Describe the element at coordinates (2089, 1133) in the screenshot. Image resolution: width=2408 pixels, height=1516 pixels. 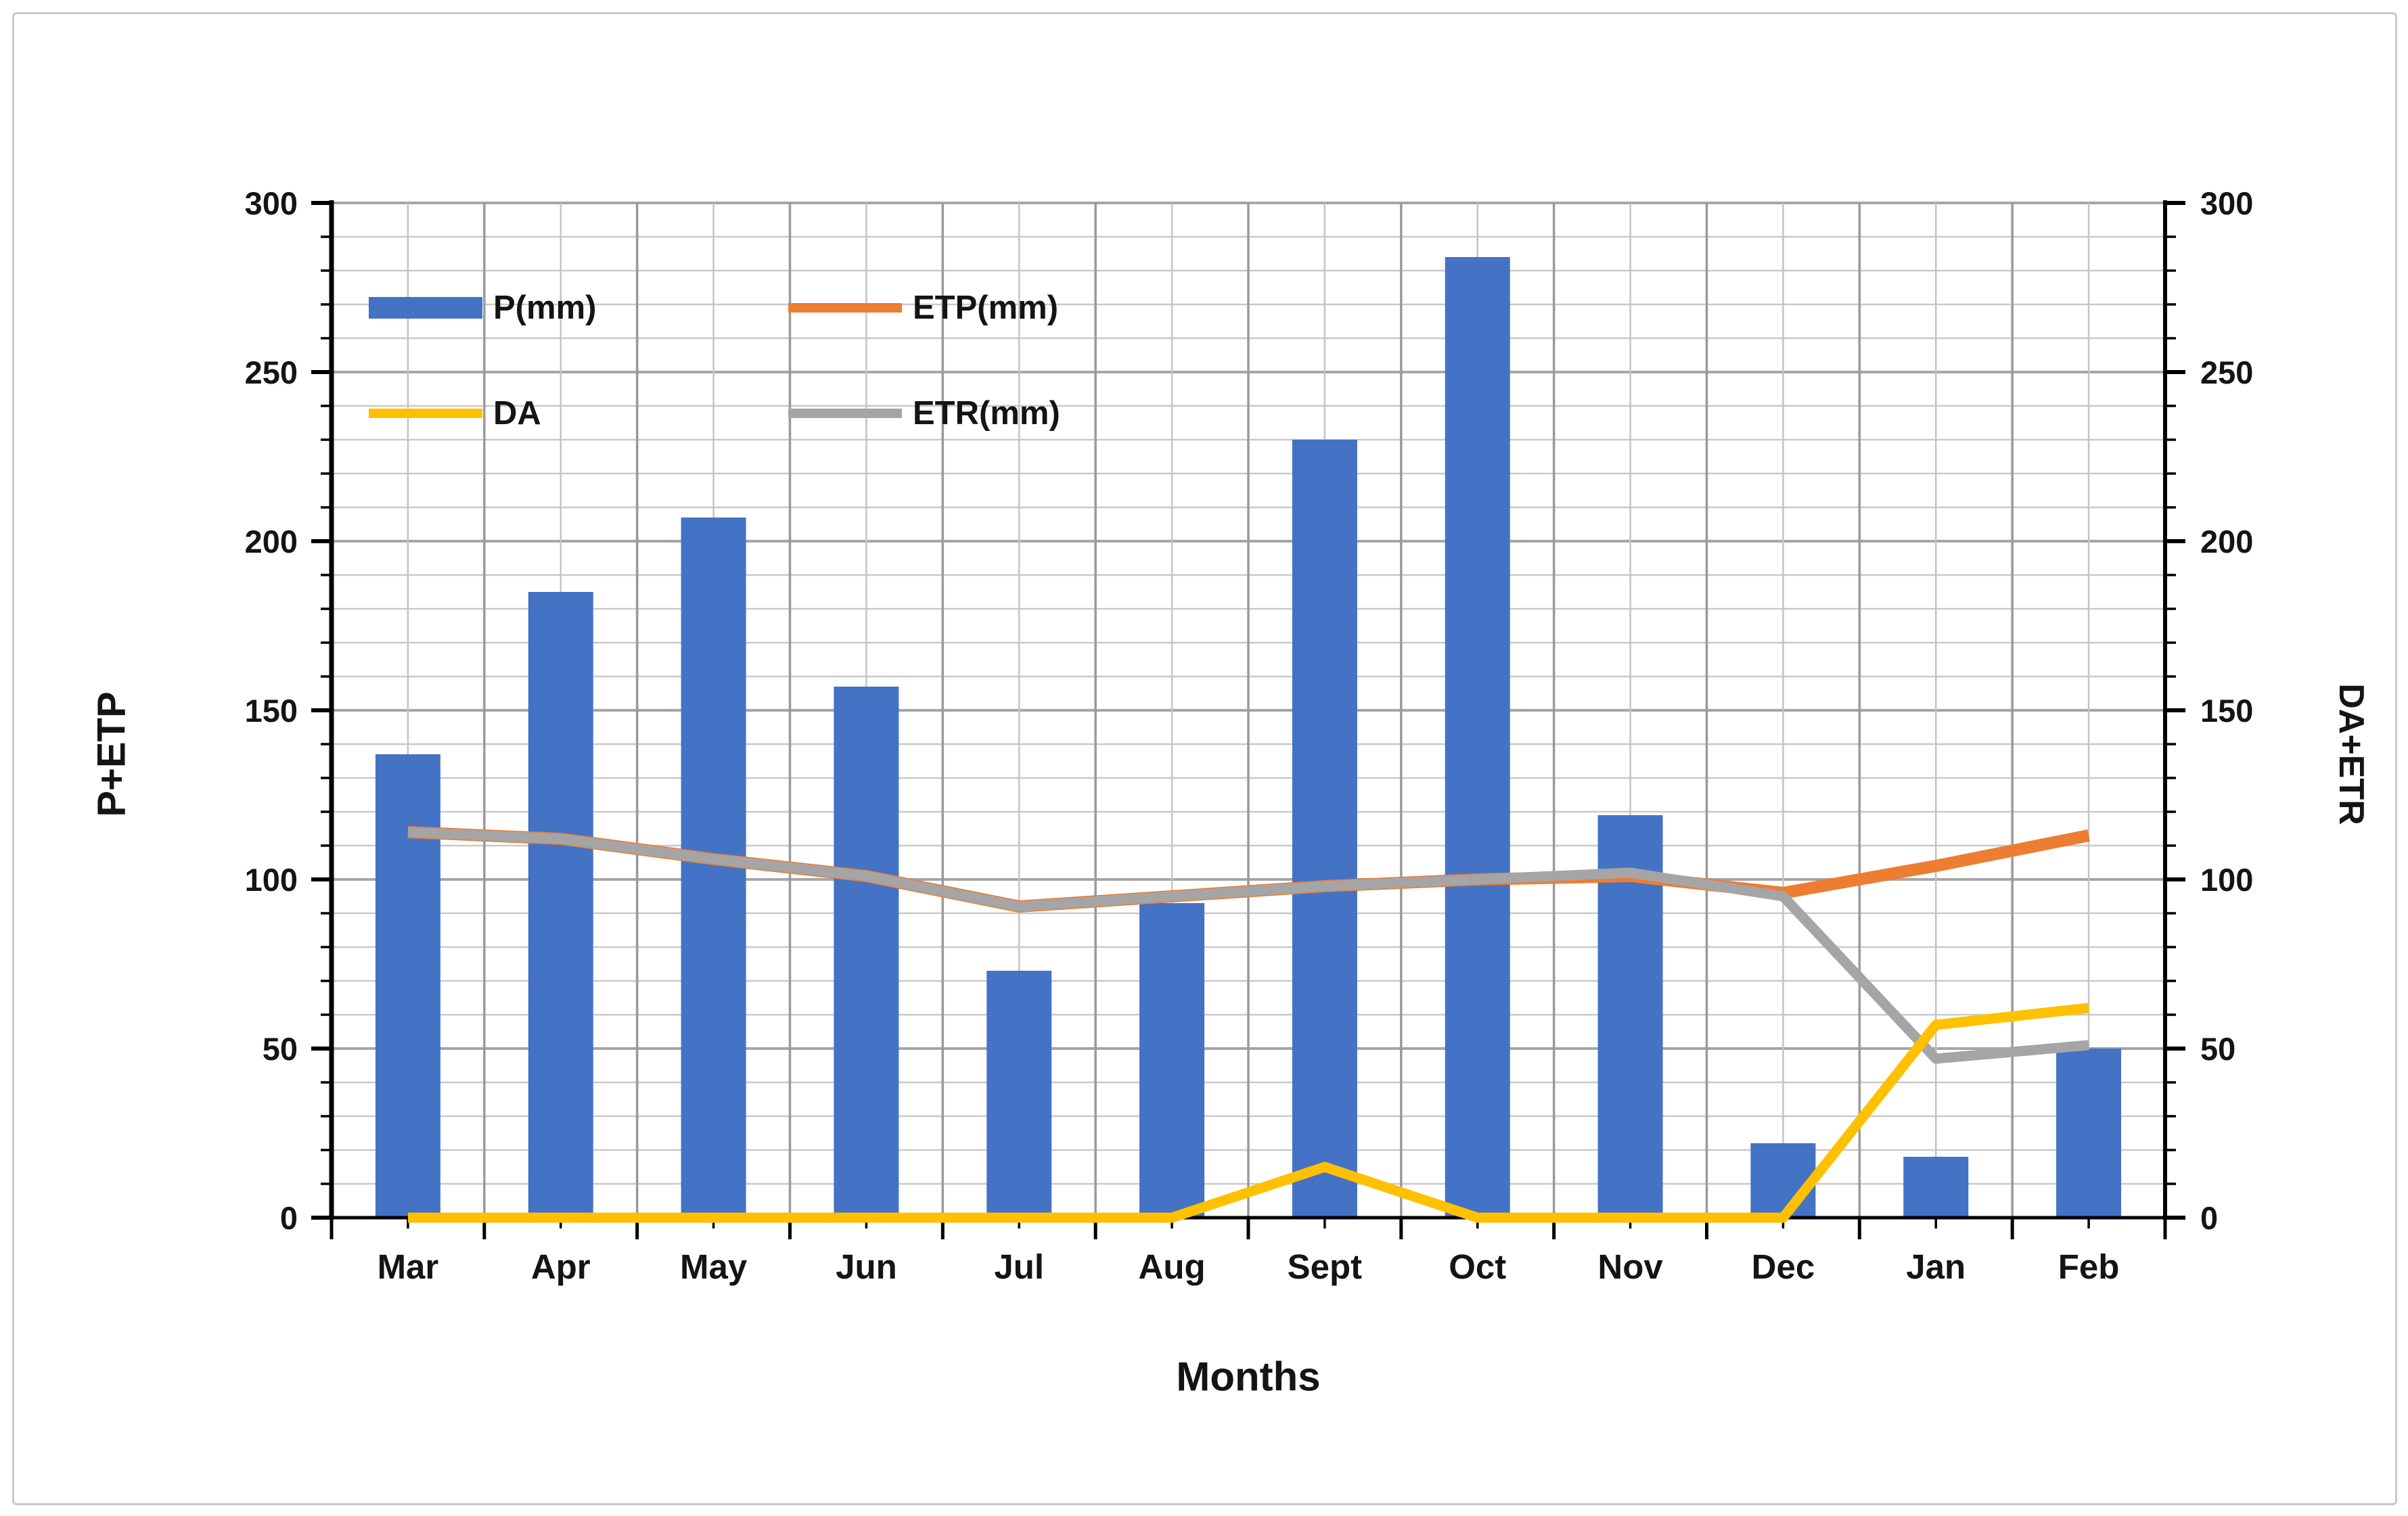
I see `bar-Feb` at that location.